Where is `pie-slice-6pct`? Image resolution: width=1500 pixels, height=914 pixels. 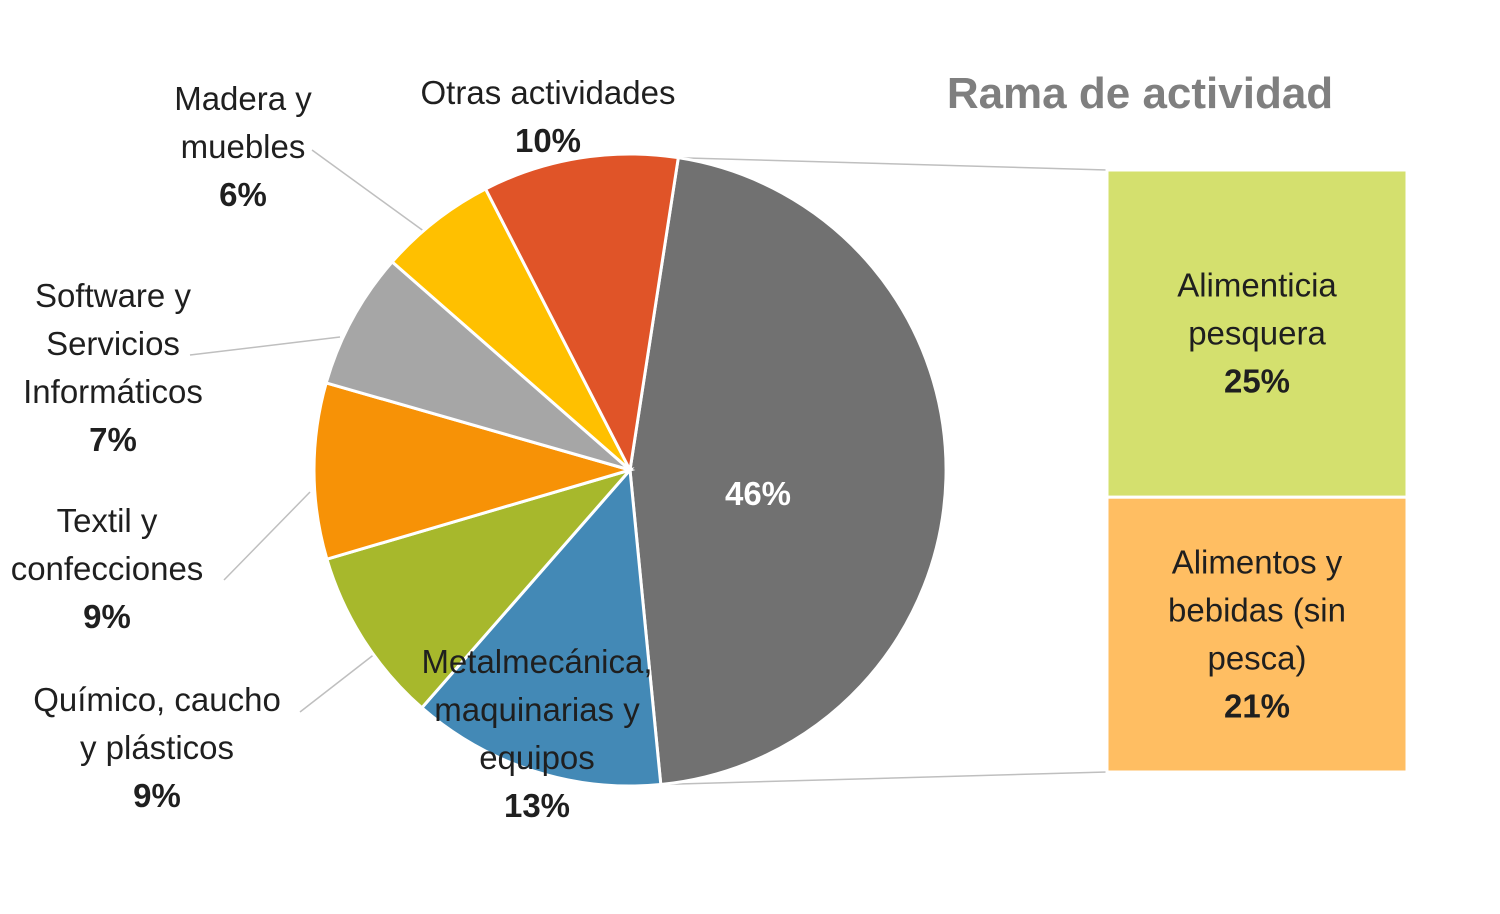 pie-slice-6pct is located at coordinates (511, 329).